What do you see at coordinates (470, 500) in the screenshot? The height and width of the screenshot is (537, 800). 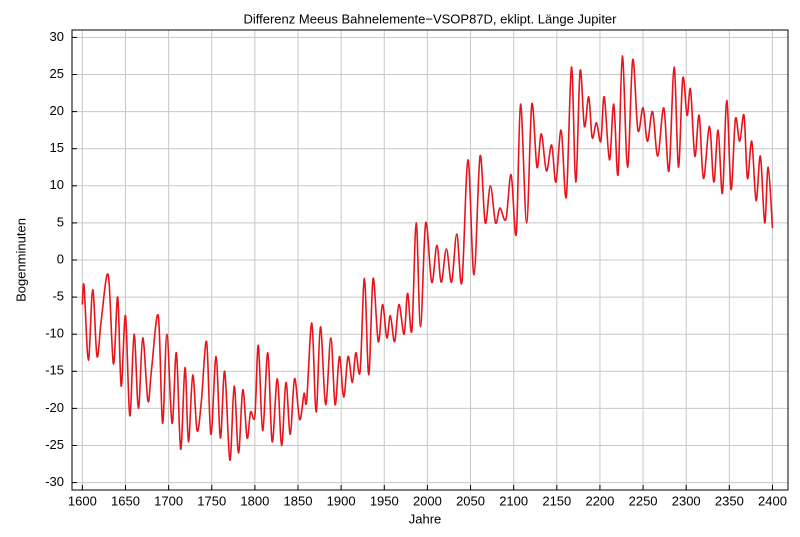 I see `x-tick-label: 2050` at bounding box center [470, 500].